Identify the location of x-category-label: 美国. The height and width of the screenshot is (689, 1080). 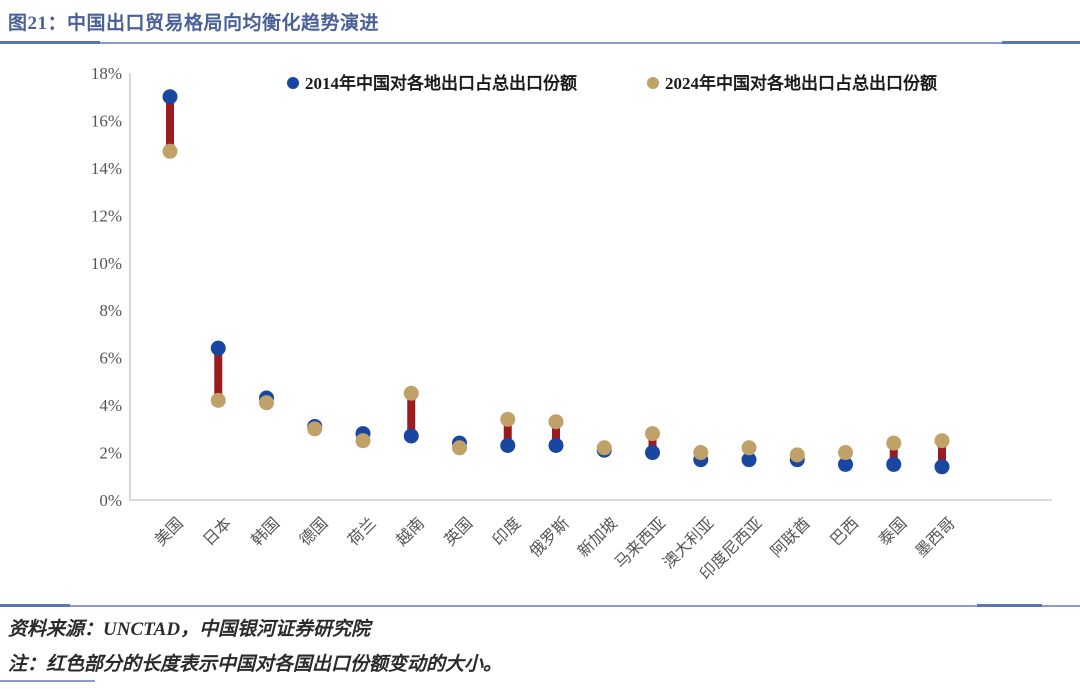
(168, 531).